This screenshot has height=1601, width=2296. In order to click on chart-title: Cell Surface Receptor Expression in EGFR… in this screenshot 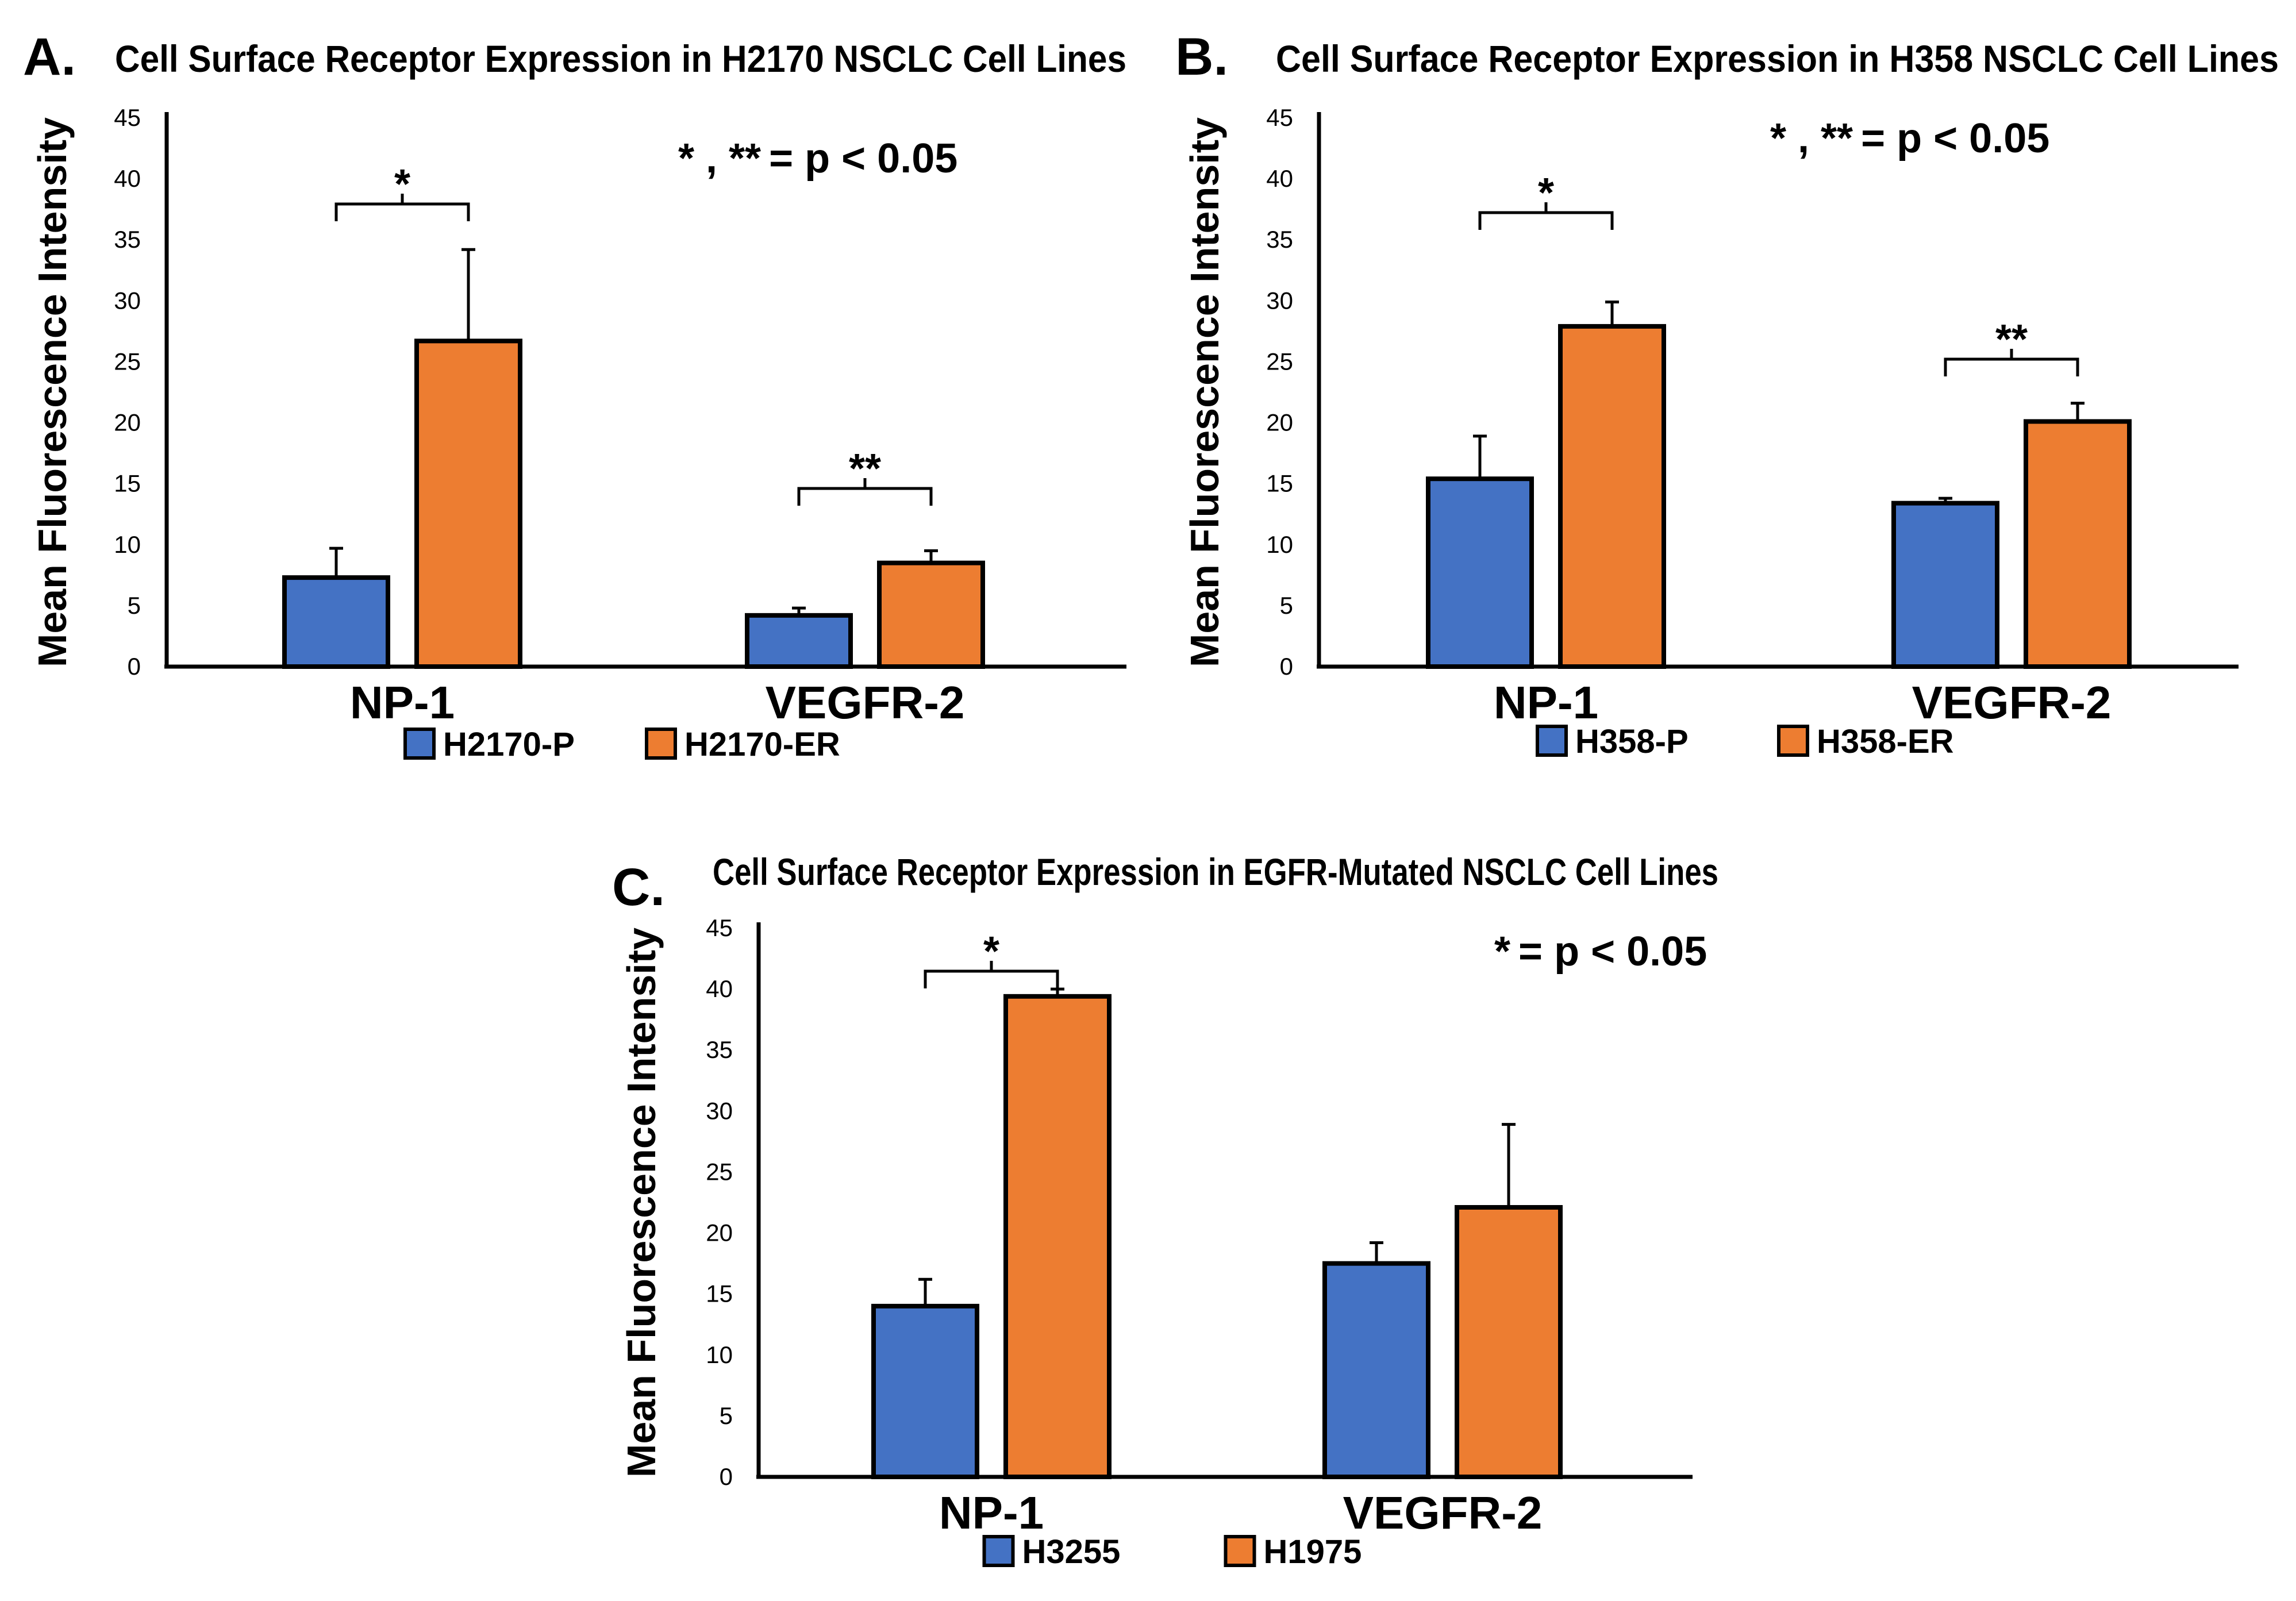, I will do `click(1215, 871)`.